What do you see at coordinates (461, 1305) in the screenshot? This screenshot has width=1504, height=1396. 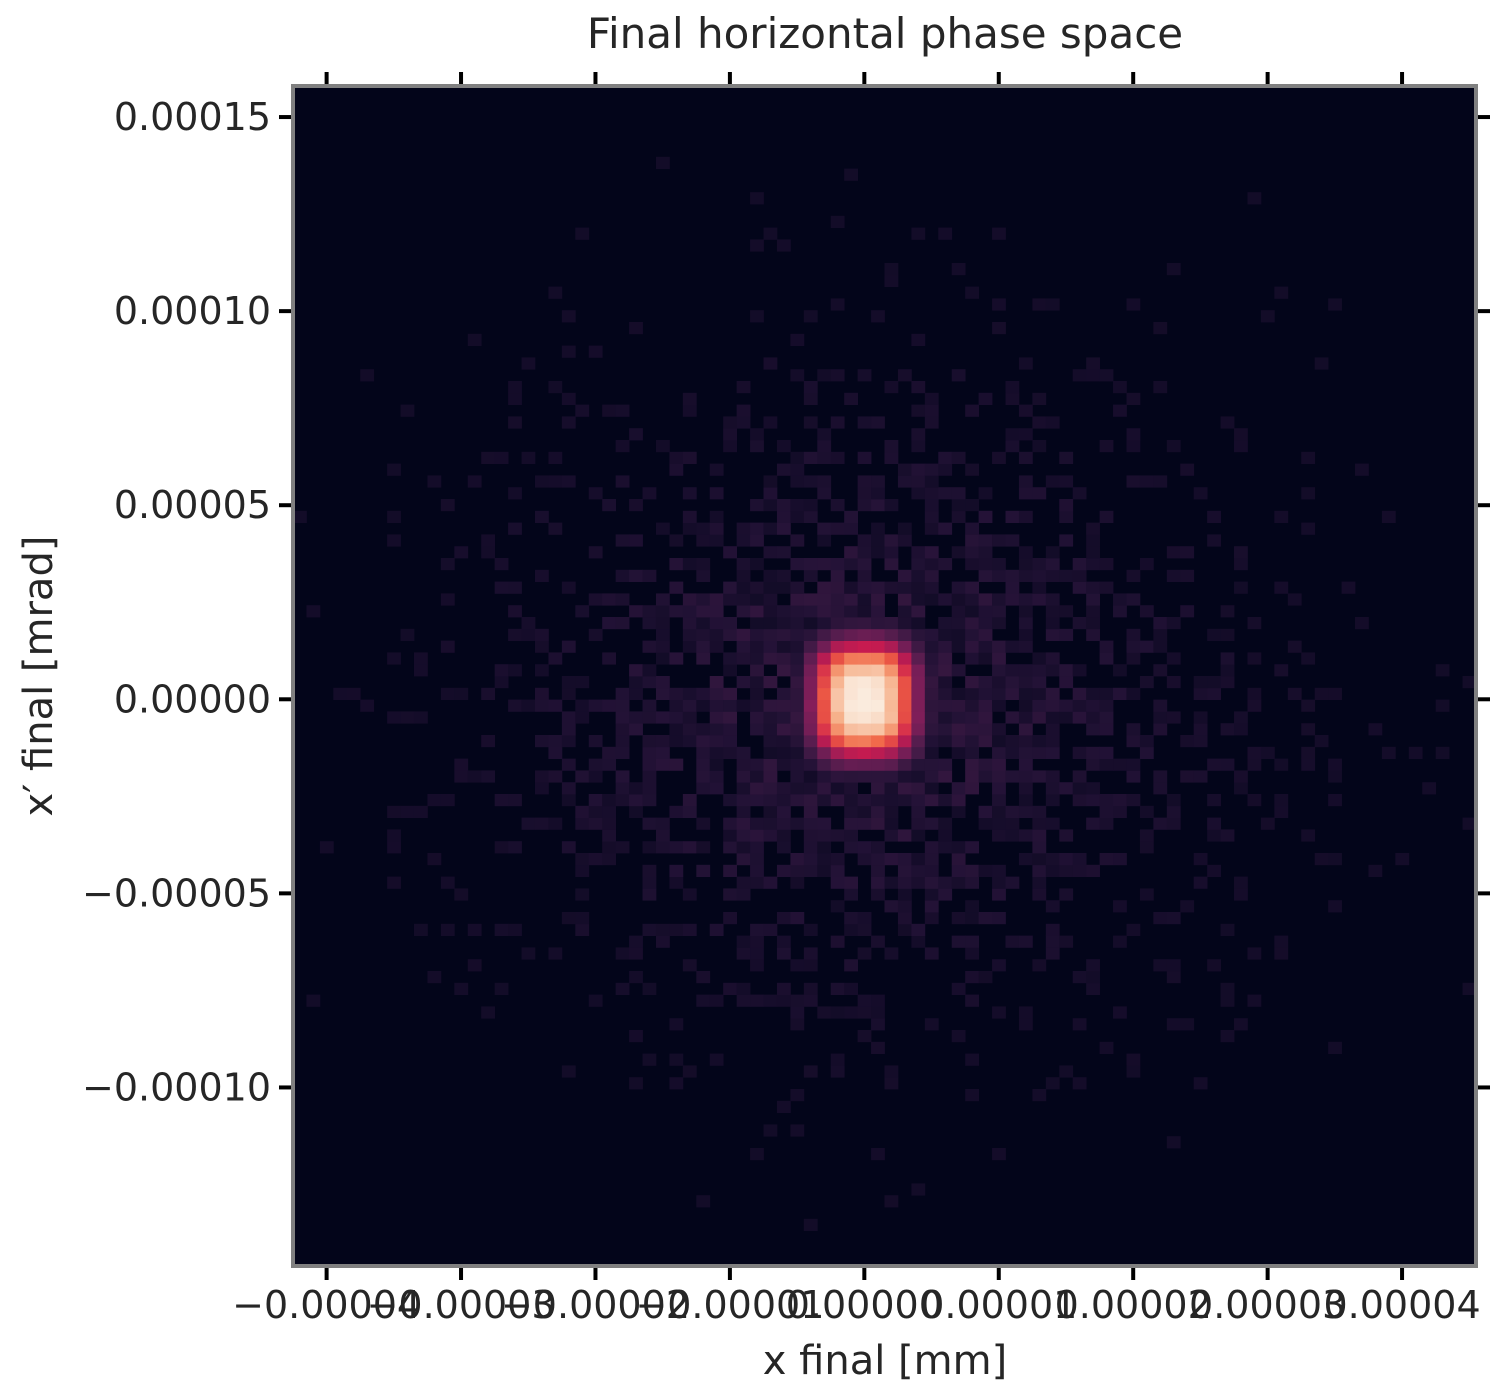 I see `x-tick-label: −0.00003` at bounding box center [461, 1305].